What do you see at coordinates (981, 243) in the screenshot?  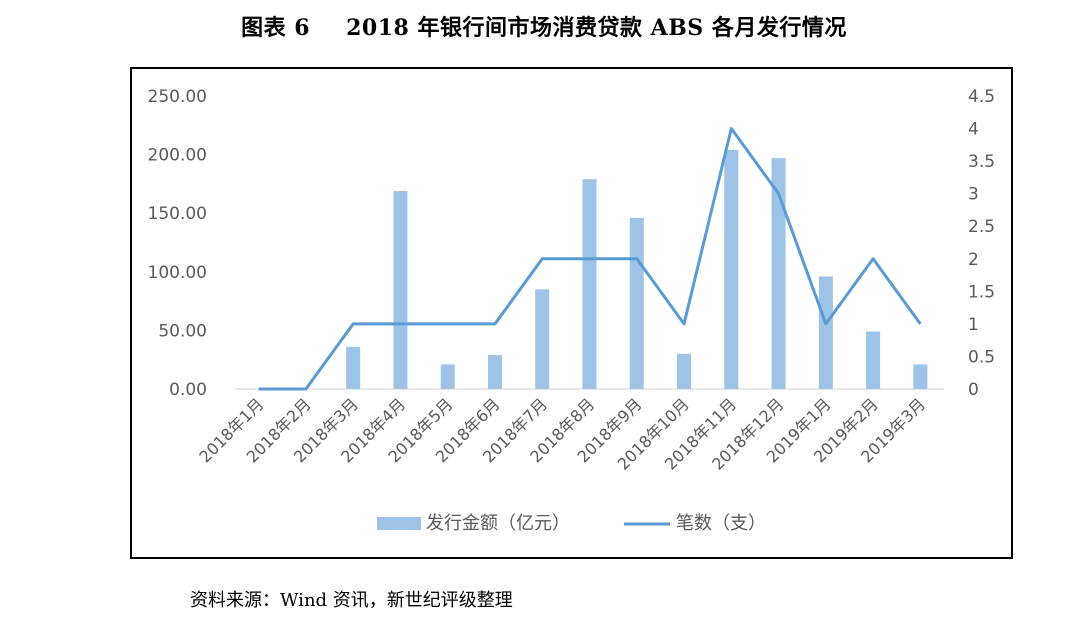 I see `right-axis: 0 0.5 1 1.5 2 2.5 3 3.5 4 4.5` at bounding box center [981, 243].